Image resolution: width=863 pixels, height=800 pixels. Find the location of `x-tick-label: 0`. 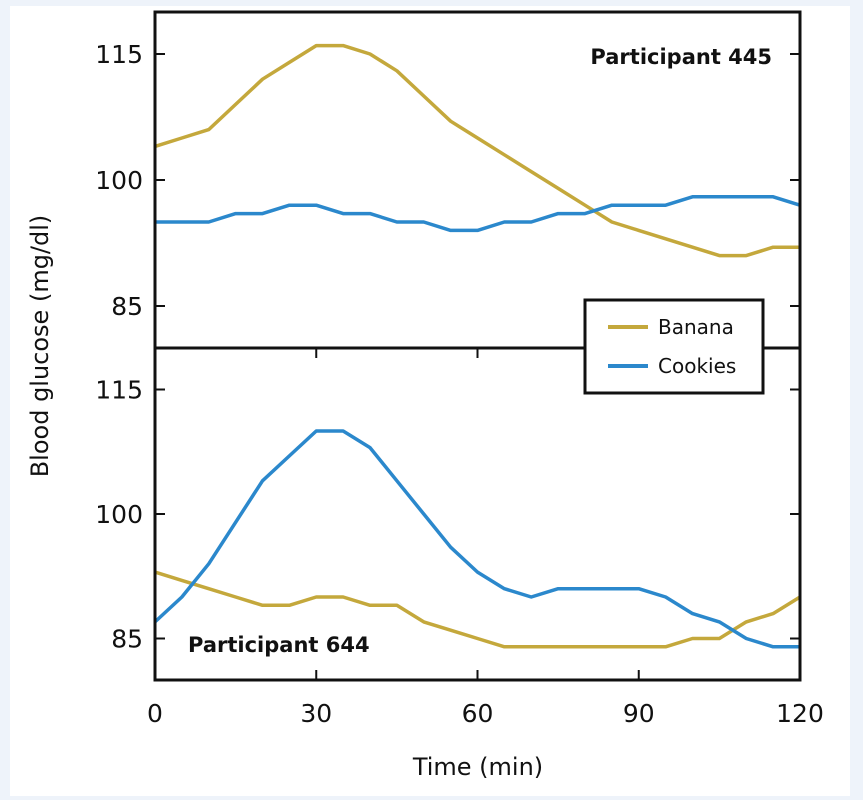

x-tick-label: 0 is located at coordinates (155, 713).